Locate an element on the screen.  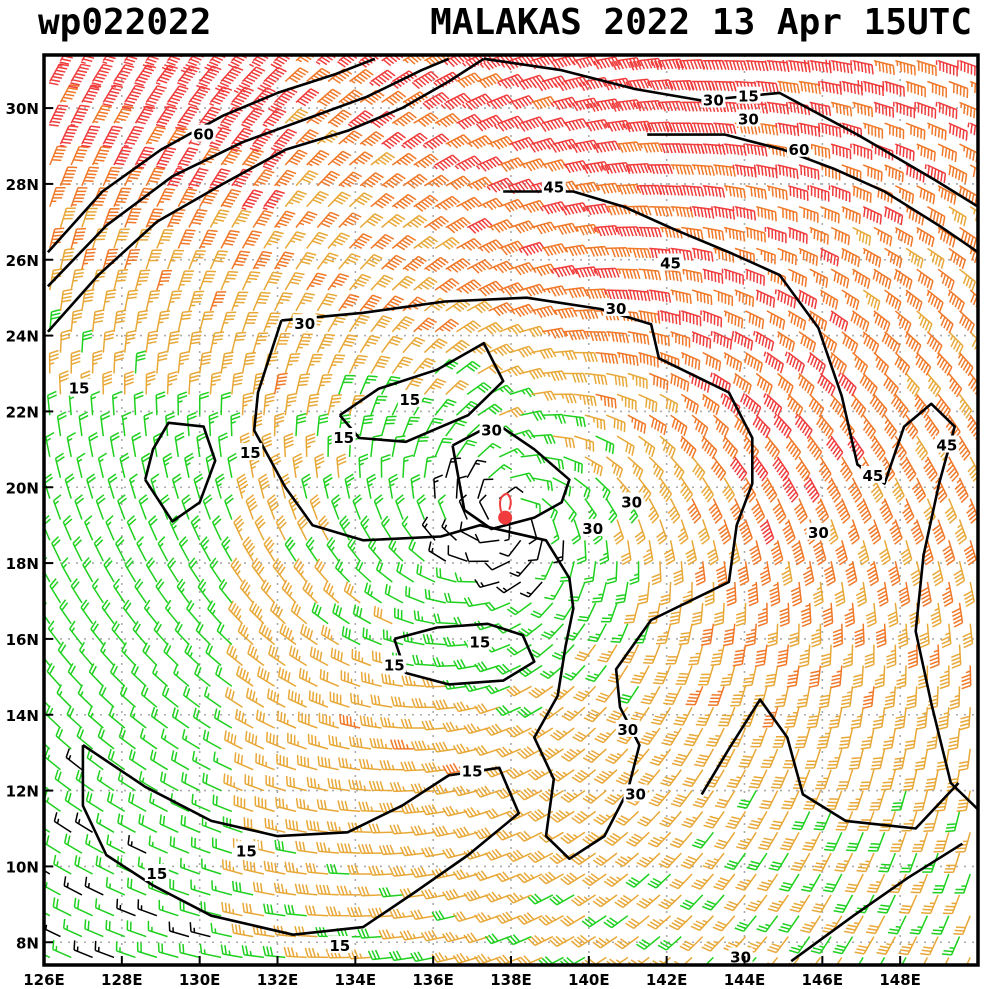
contour-label: 30 is located at coordinates (616, 309).